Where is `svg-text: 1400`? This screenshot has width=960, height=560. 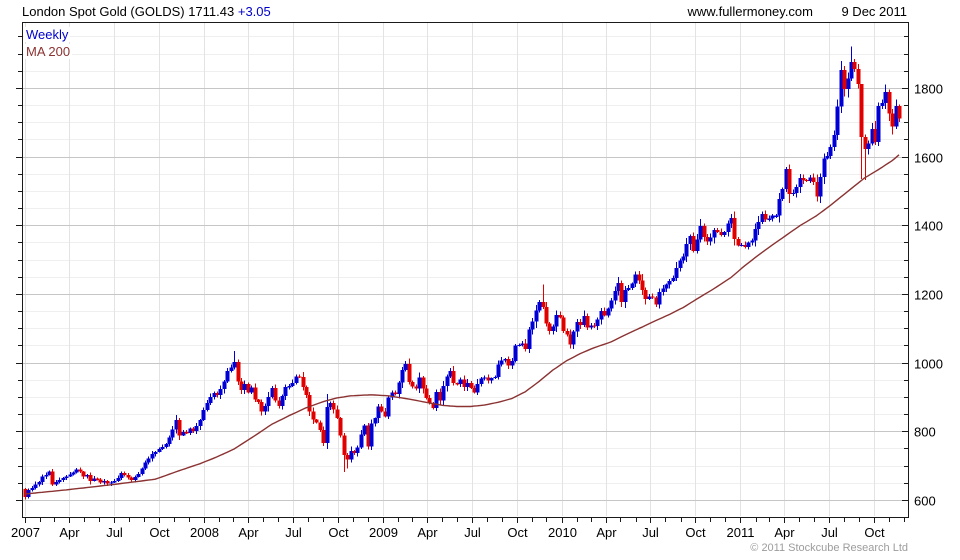
svg-text: 1400 is located at coordinates (928, 226).